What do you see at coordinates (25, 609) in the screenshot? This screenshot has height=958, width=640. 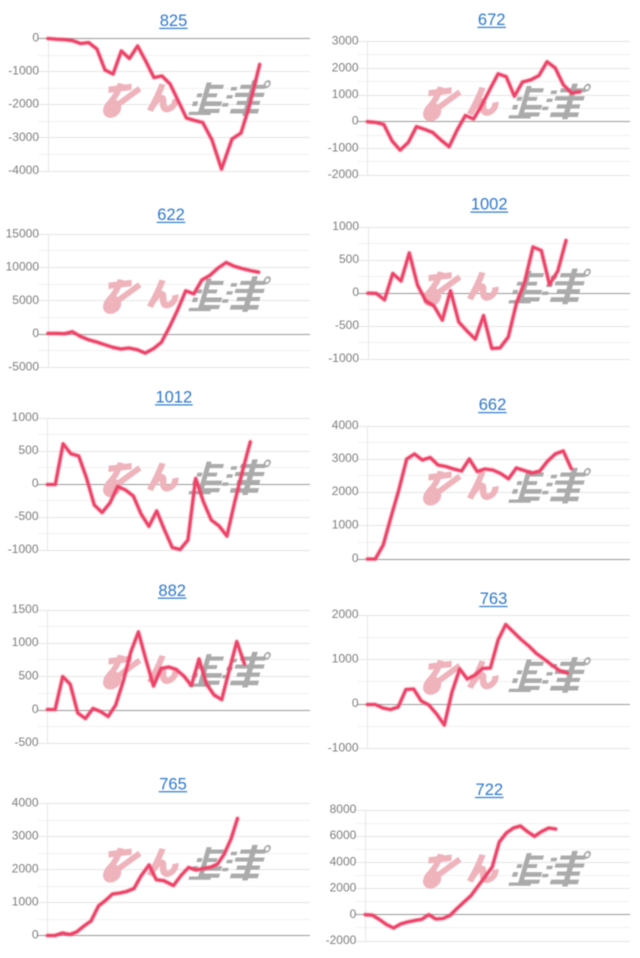 I see `svg-text: 1500` at bounding box center [25, 609].